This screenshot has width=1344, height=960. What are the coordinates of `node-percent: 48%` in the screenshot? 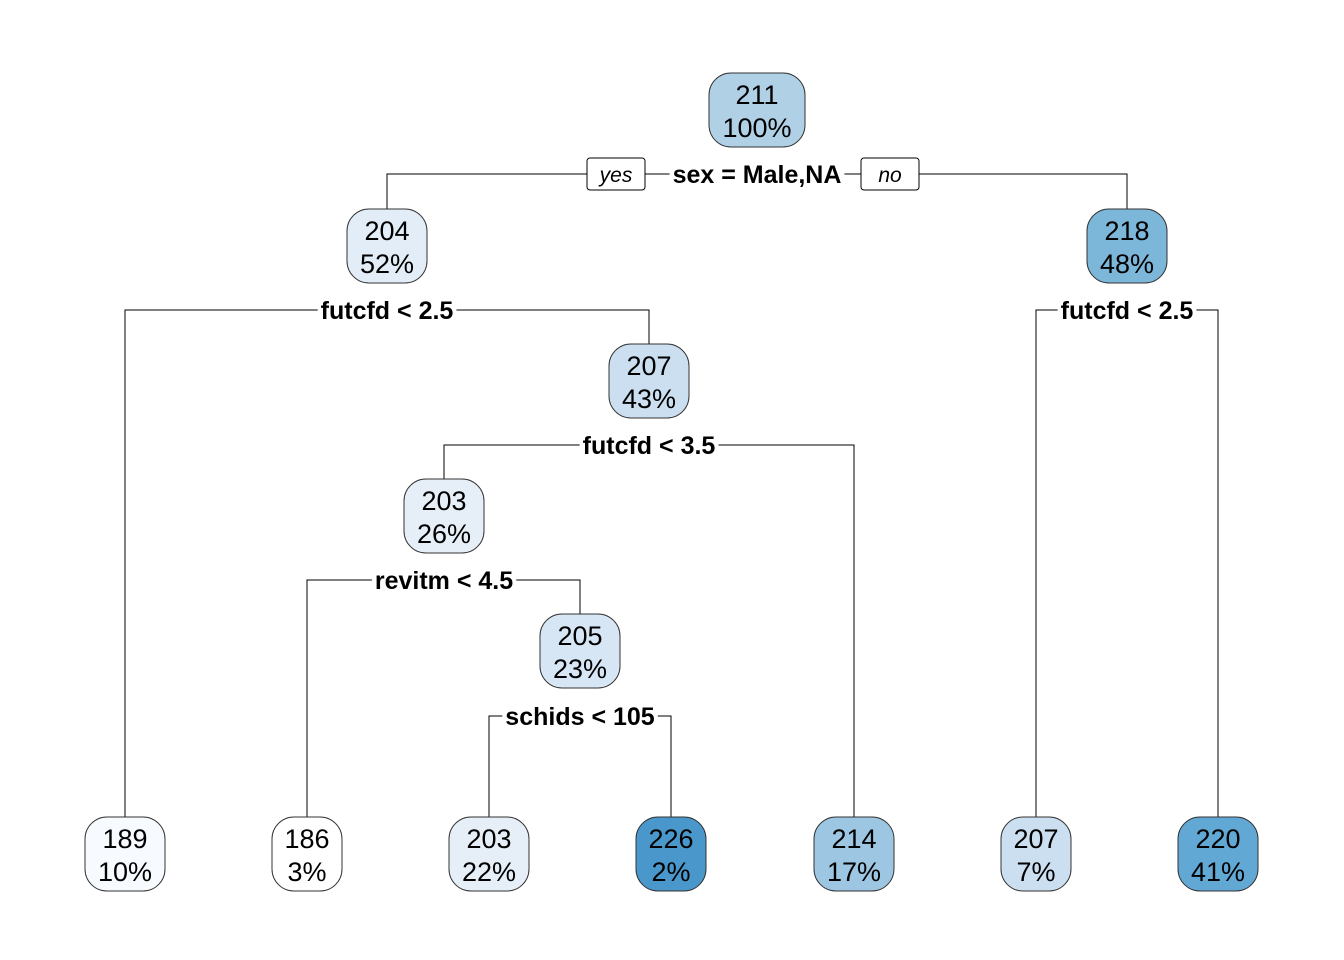 It's located at (1127, 264).